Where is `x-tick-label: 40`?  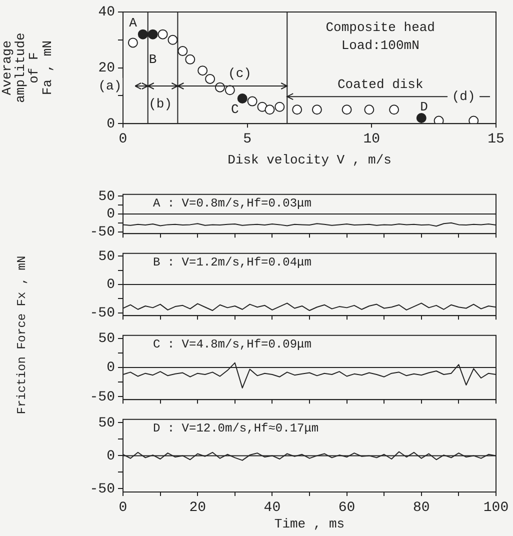 x-tick-label: 40 is located at coordinates (272, 508).